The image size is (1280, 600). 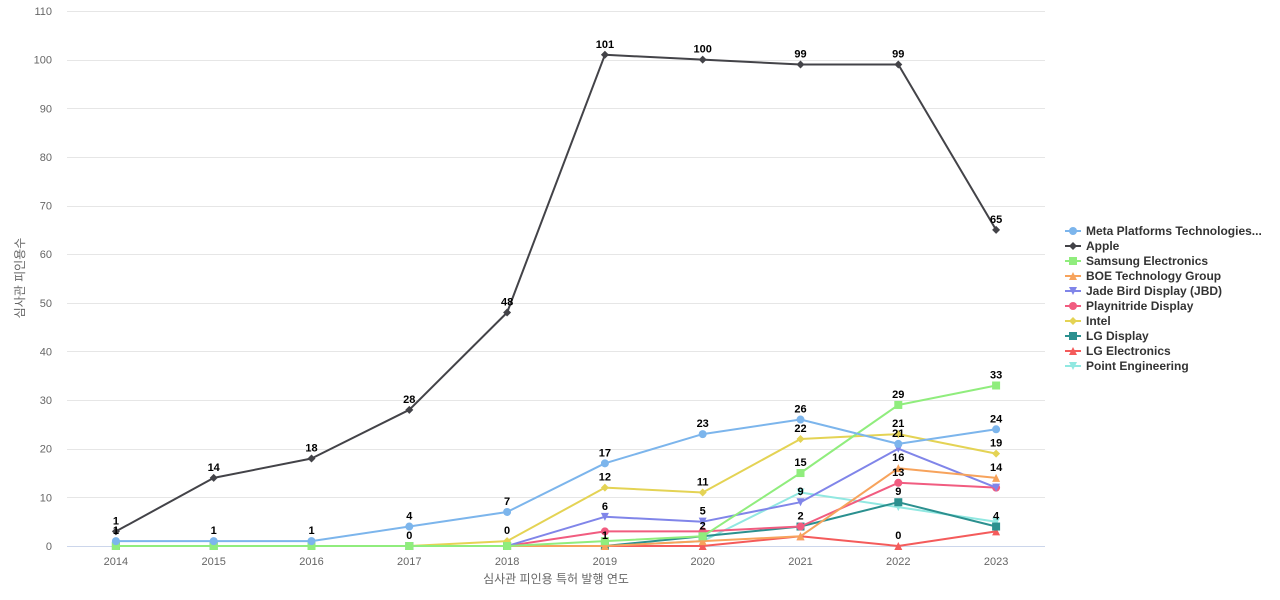 I want to click on legend-item: BOE Technology Group, so click(x=1143, y=276).